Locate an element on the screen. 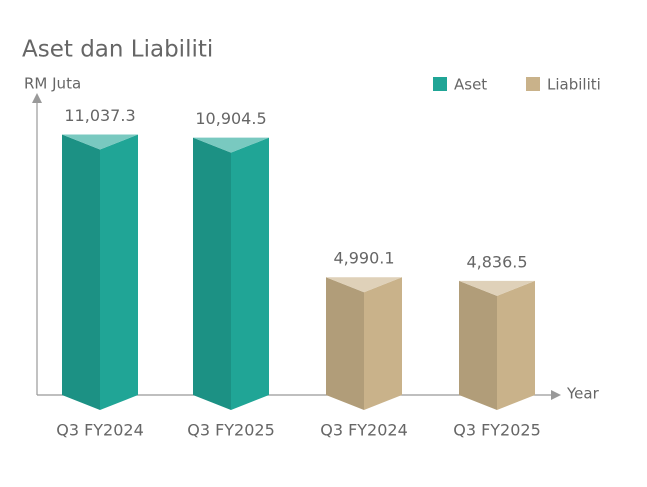  x-axis-label: Year is located at coordinates (583, 394).